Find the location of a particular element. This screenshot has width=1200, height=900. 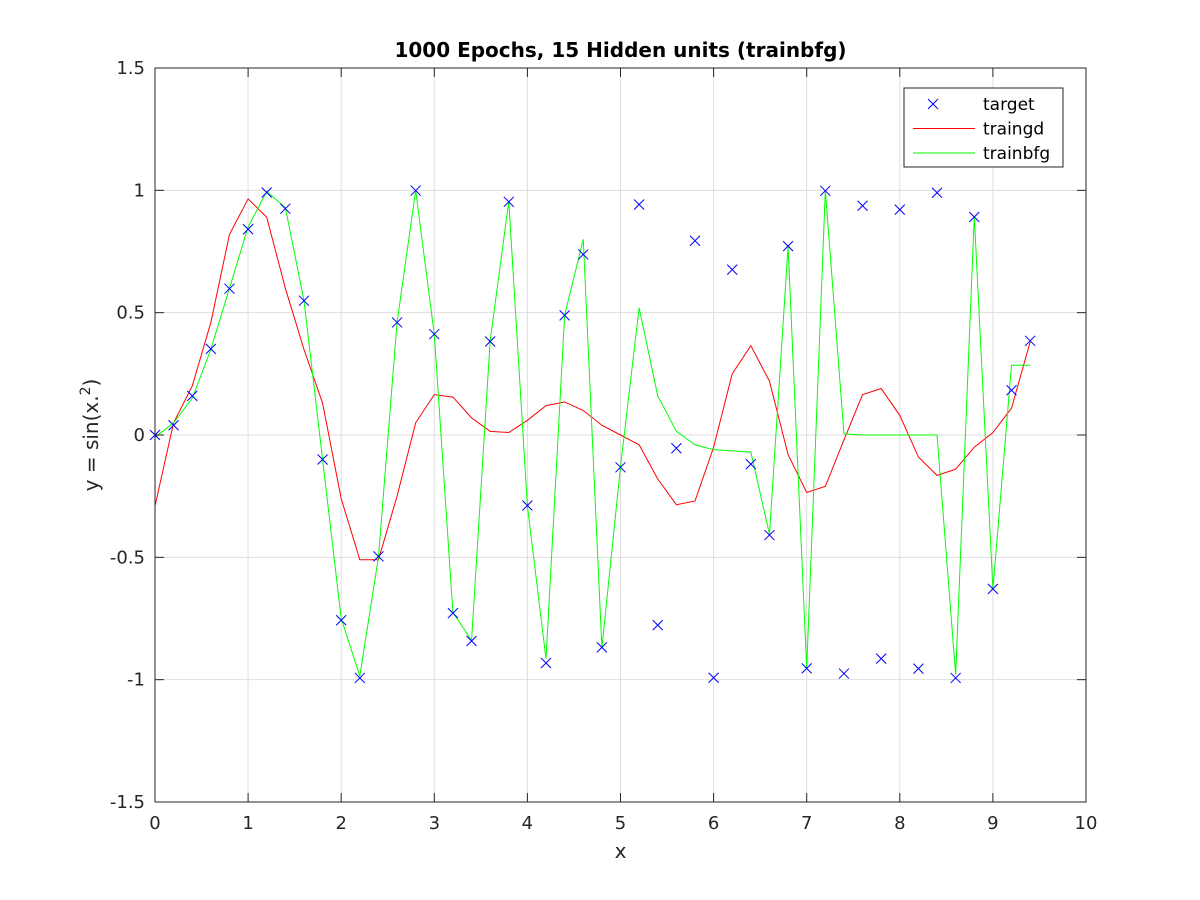

y-tick-label: 0 is located at coordinates (139, 435).